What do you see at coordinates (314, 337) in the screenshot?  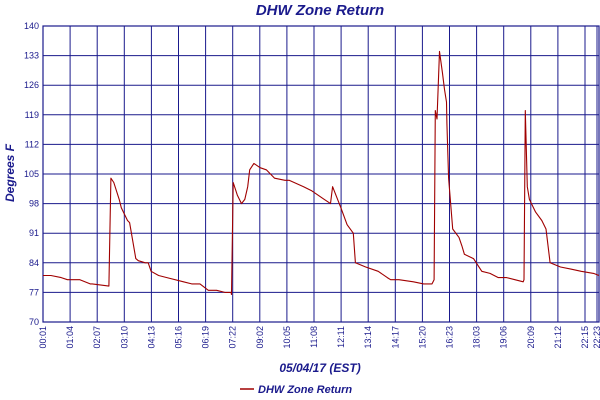 I see `x-tick-label: 11:08` at bounding box center [314, 337].